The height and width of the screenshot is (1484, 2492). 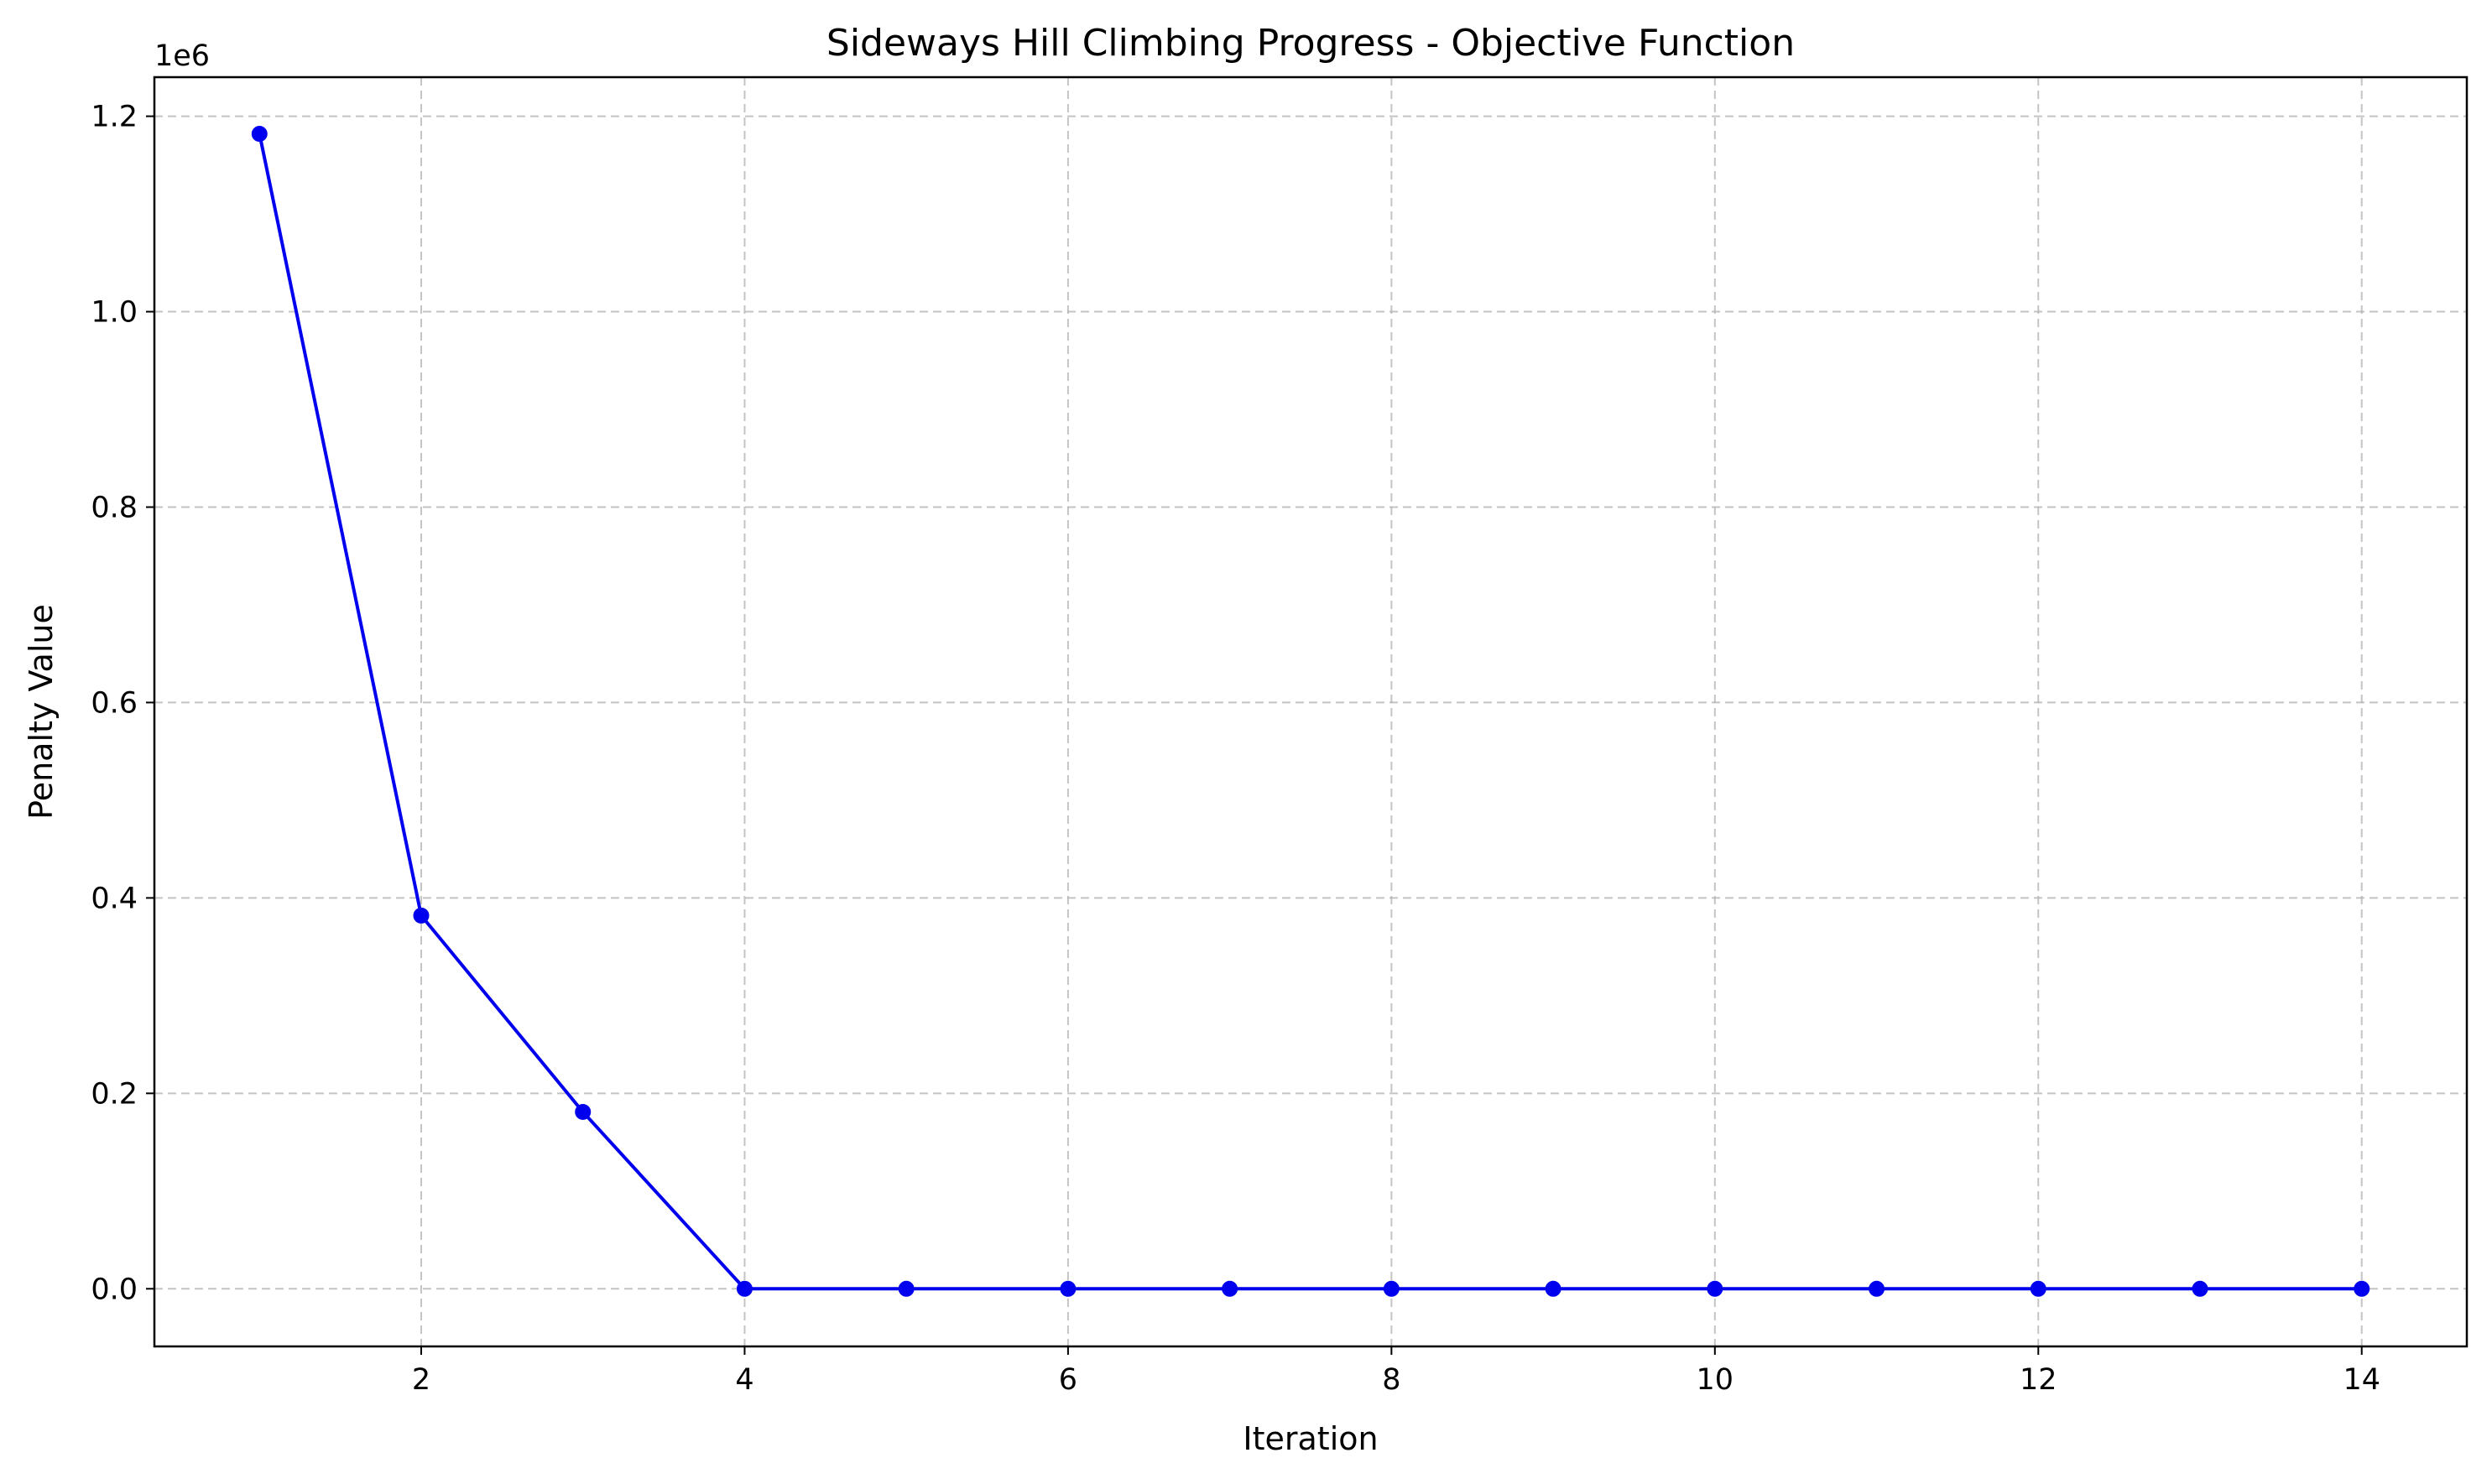 I want to click on x-tick-label: 6, so click(x=1068, y=1380).